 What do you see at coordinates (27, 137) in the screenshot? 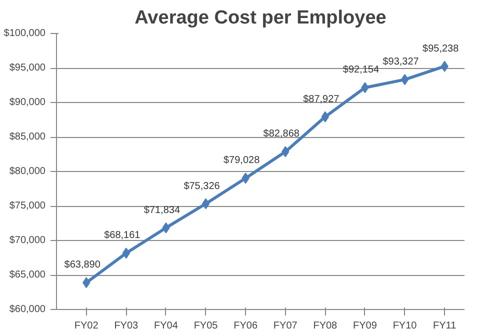
I see `y-tick-label: $85,000` at bounding box center [27, 137].